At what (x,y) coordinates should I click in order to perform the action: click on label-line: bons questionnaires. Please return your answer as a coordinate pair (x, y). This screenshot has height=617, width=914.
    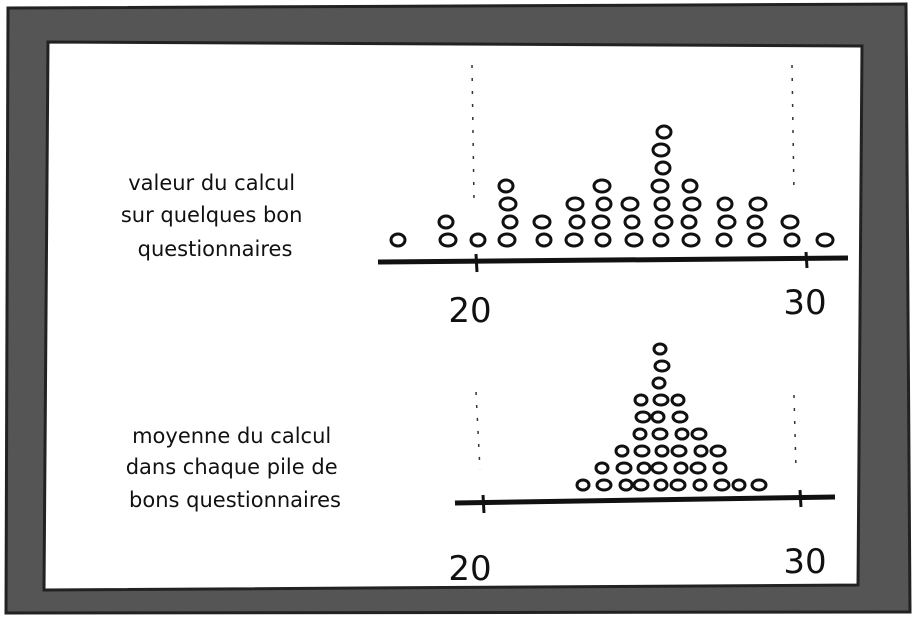
    Looking at the image, I should click on (235, 500).